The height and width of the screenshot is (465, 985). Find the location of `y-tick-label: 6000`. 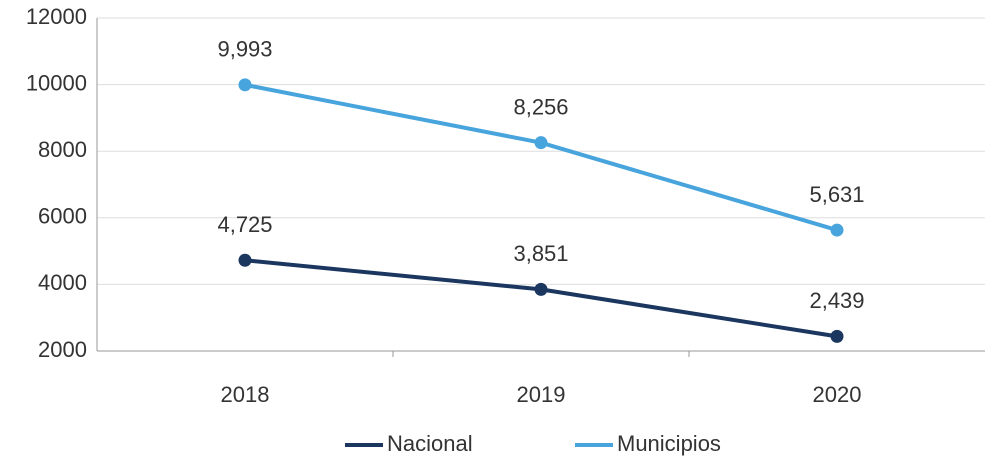

y-tick-label: 6000 is located at coordinates (62, 216).